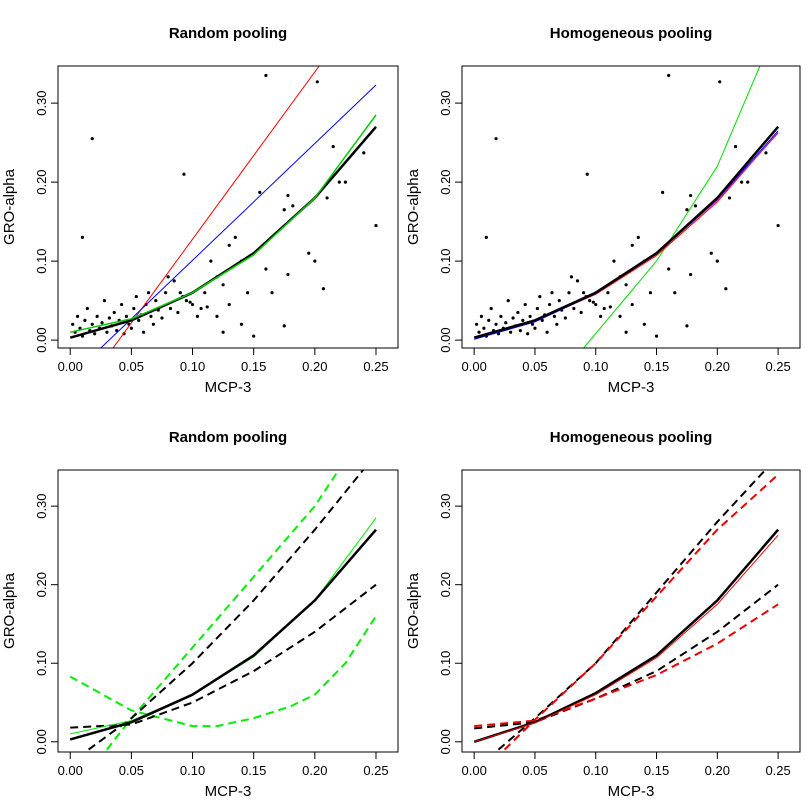 The height and width of the screenshot is (810, 810). Describe the element at coordinates (41, 584) in the screenshot. I see `y-tick-label: 0.20` at that location.